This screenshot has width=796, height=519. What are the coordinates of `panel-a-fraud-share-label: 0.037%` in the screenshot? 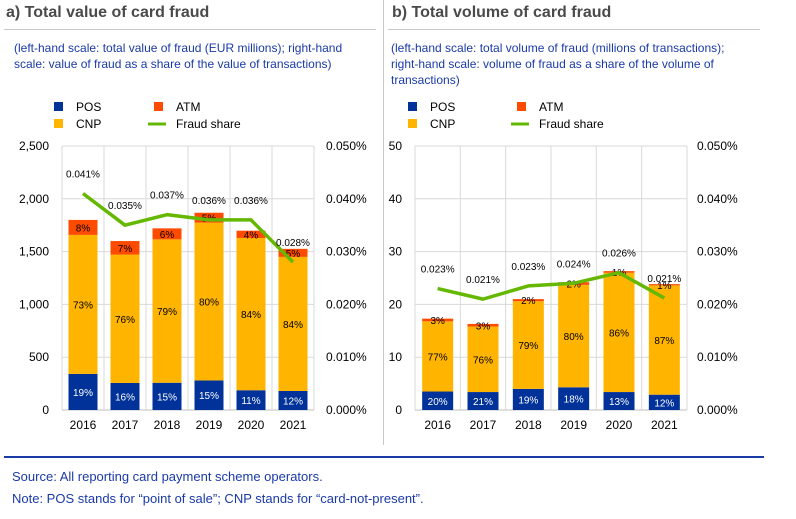 It's located at (167, 196).